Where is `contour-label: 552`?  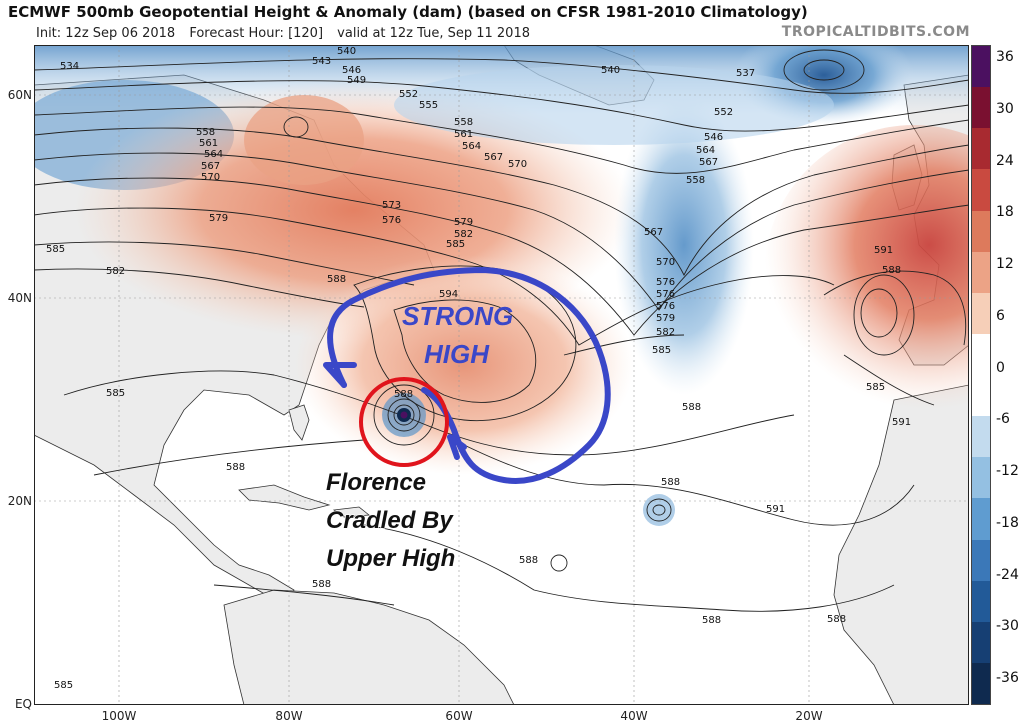 contour-label: 552 is located at coordinates (723, 112).